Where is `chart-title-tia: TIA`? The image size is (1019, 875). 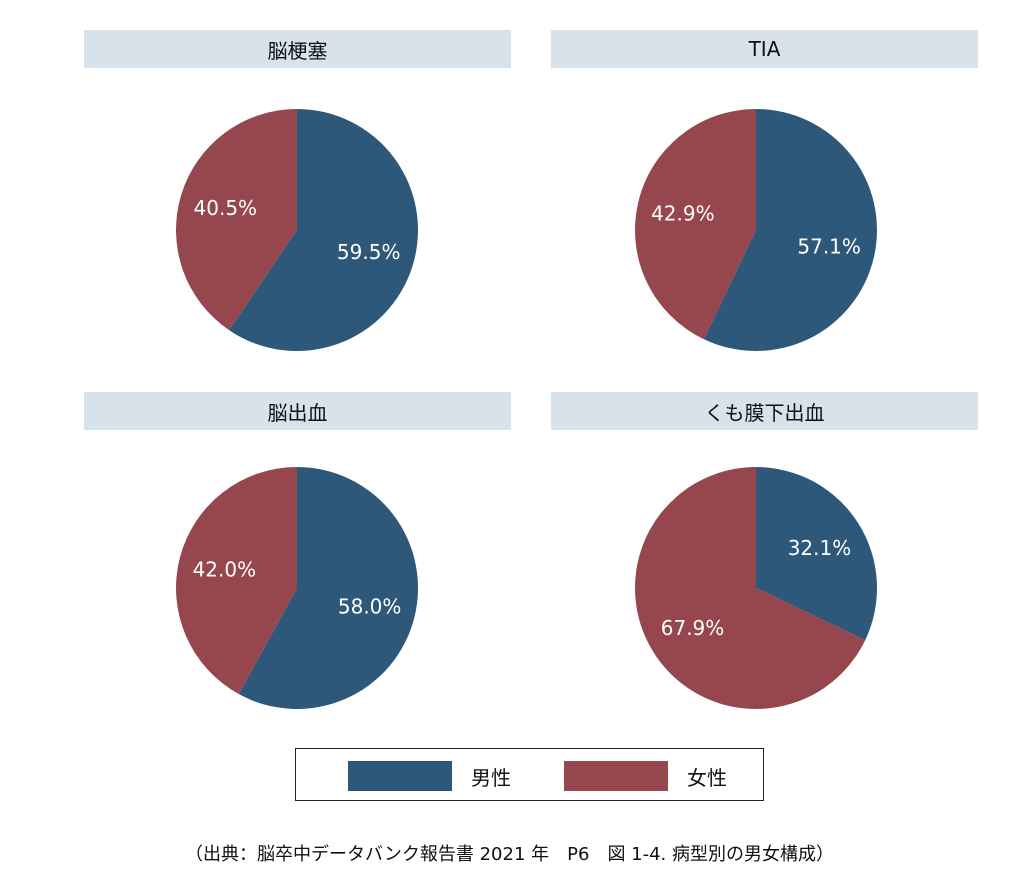 chart-title-tia: TIA is located at coordinates (764, 49).